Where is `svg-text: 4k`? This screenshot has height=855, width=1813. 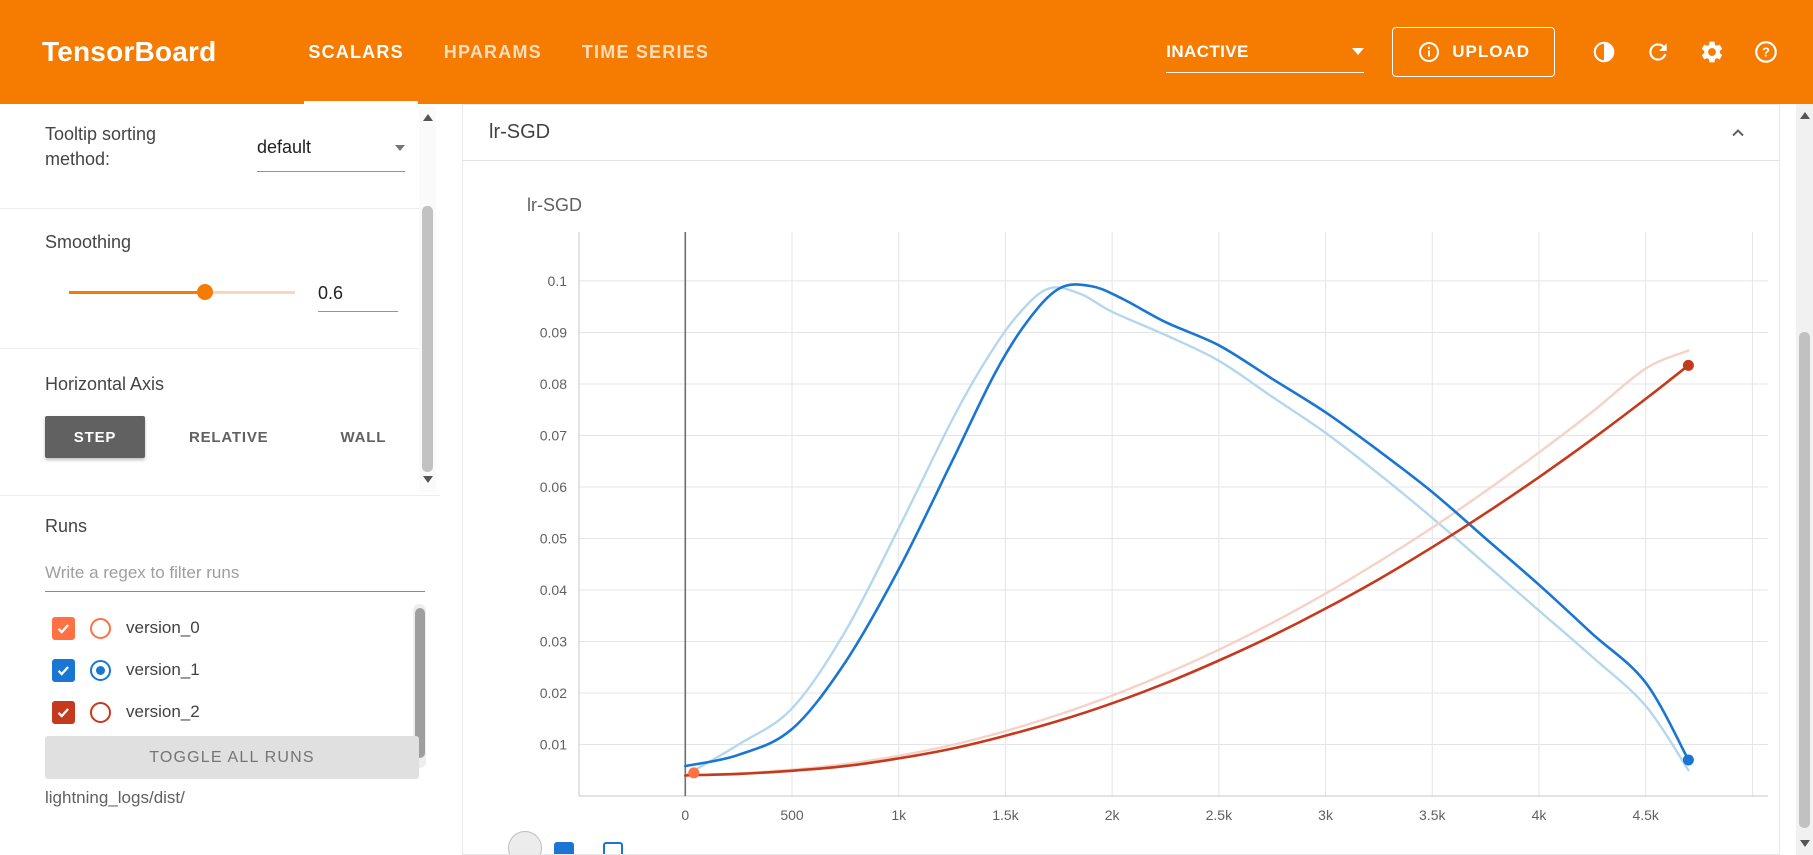
svg-text: 4k is located at coordinates (1540, 815).